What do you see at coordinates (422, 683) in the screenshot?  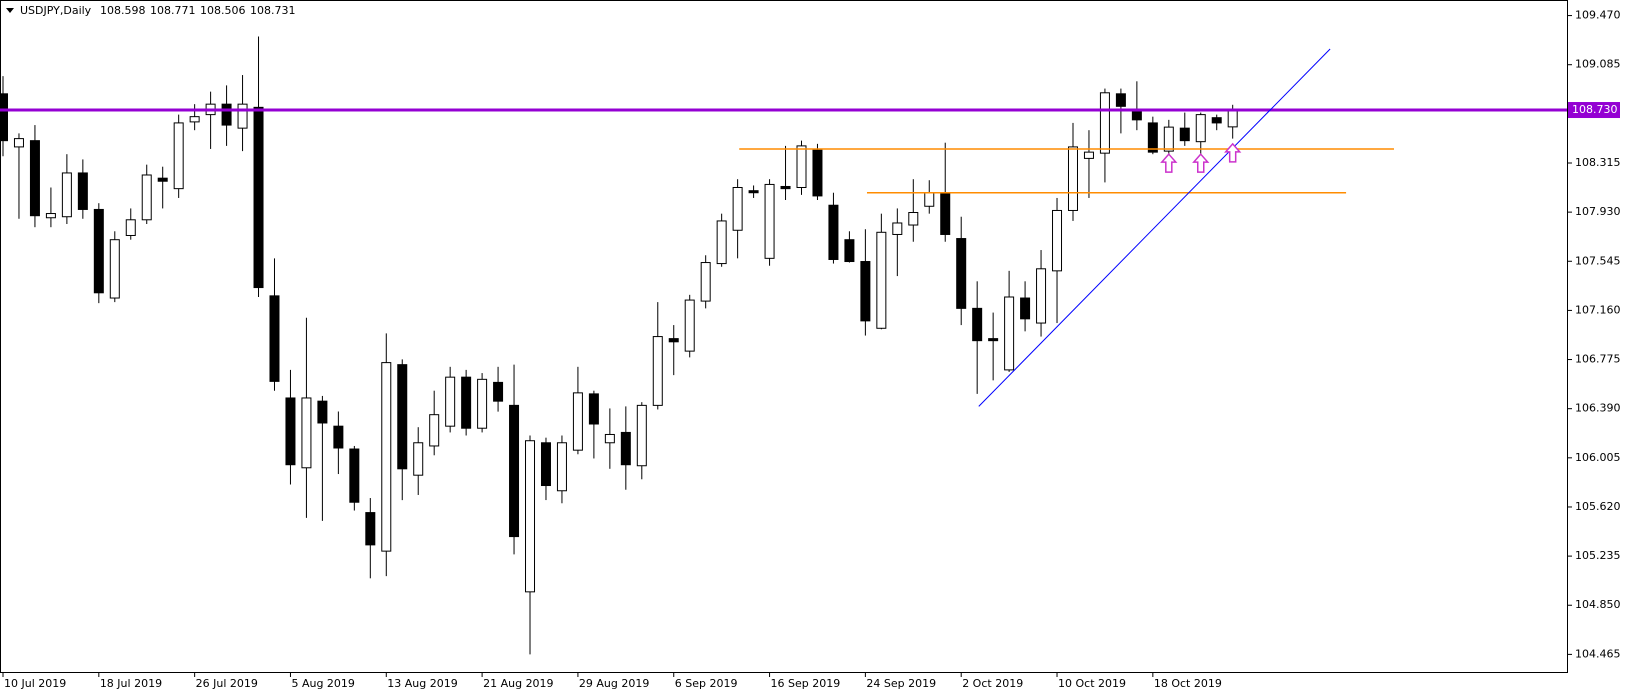 I see `x-tick-label: 13 Aug 2019` at bounding box center [422, 683].